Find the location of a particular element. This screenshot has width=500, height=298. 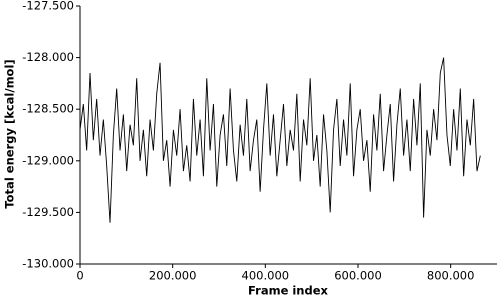

y-tick-label: -127.500 is located at coordinates (48, 6).